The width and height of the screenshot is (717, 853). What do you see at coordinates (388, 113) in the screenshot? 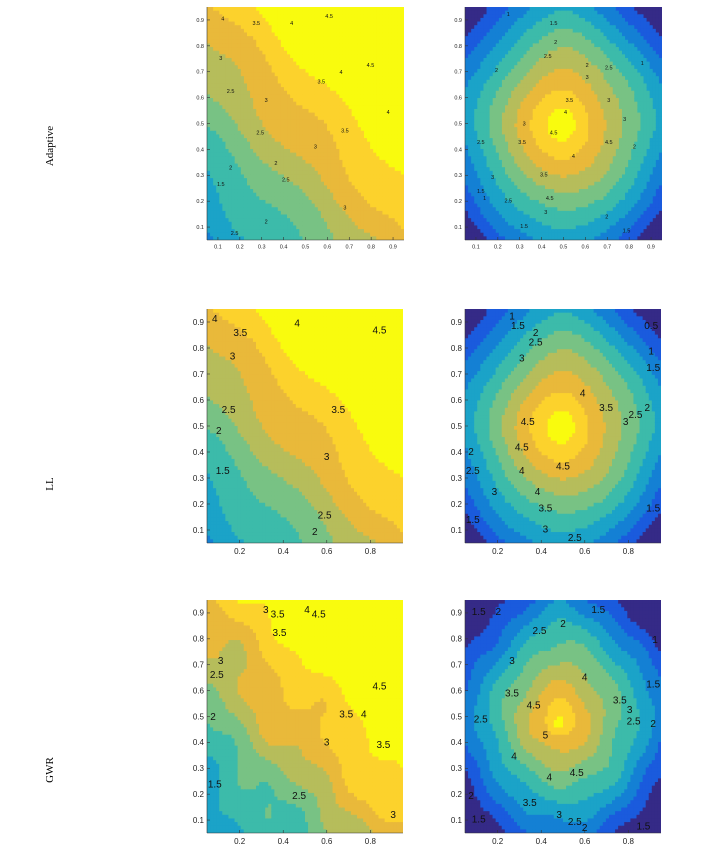
I see `contour-level-label: 4` at bounding box center [388, 113].